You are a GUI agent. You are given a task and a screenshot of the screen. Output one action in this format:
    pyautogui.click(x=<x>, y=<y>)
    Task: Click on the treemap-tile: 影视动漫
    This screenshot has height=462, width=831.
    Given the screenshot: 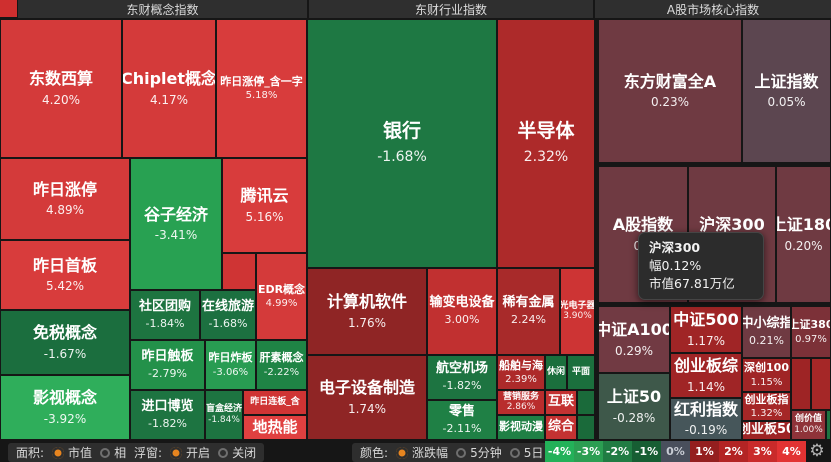 What is the action you would take?
    pyautogui.click(x=521, y=427)
    